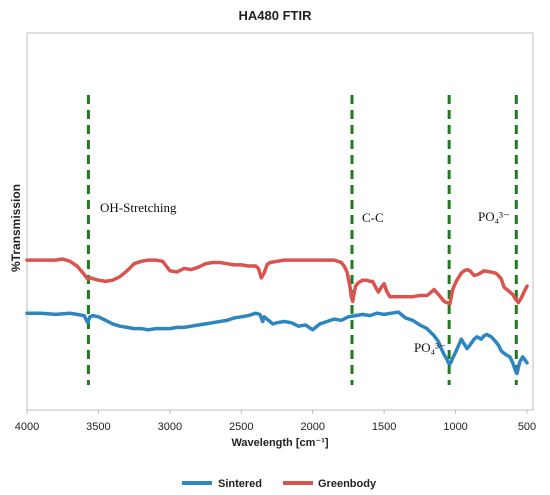  What do you see at coordinates (16, 228) in the screenshot?
I see `y-axis-label: %Transmission` at bounding box center [16, 228].